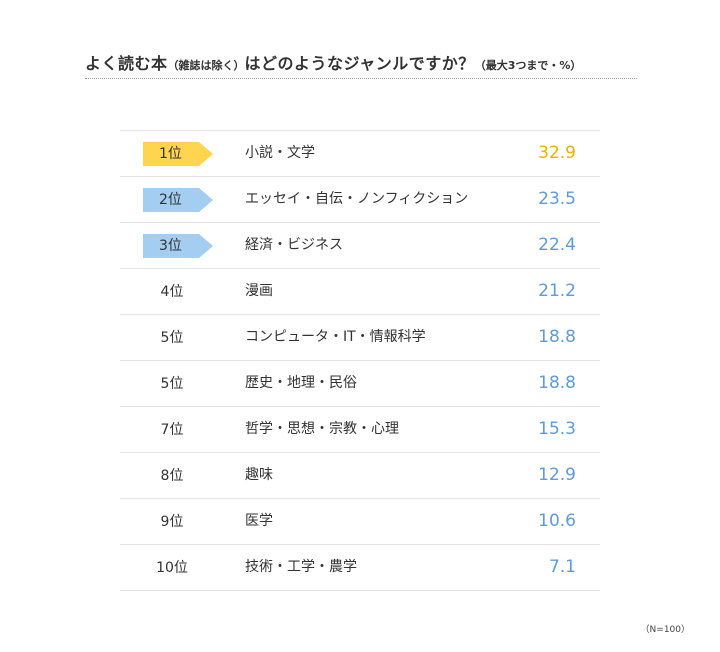 This screenshot has height=652, width=720. I want to click on table-row: 9位 医学 10.6, so click(360, 522).